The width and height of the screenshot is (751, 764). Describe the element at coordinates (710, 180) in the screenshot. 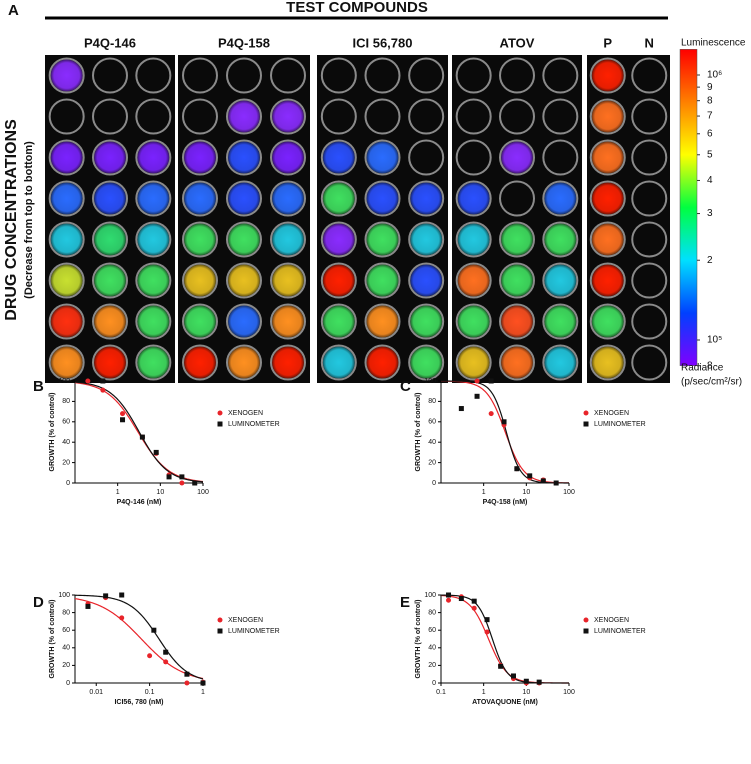

I see `colorbar-tick-label: 4` at that location.